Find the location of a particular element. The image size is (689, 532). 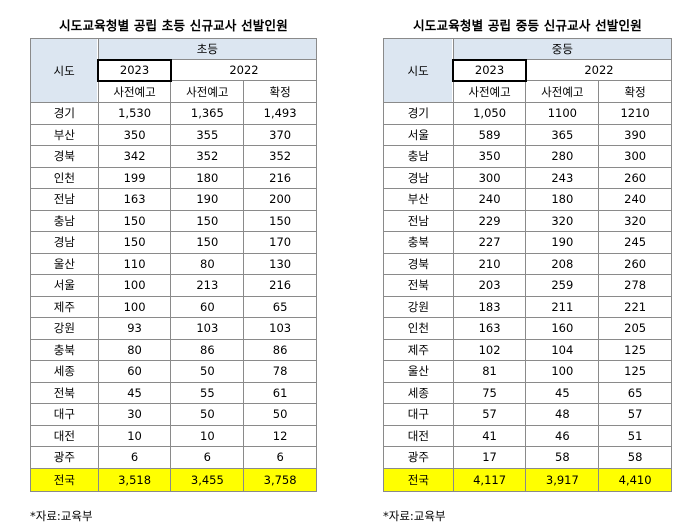

table-row: 경북 342 352 352 is located at coordinates (173, 156).